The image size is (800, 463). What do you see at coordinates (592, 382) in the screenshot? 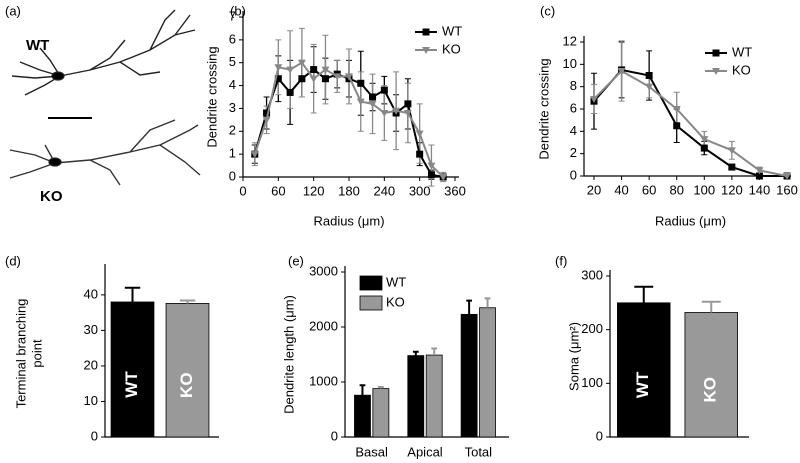
I see `y-tick-label: 100` at bounding box center [592, 382].